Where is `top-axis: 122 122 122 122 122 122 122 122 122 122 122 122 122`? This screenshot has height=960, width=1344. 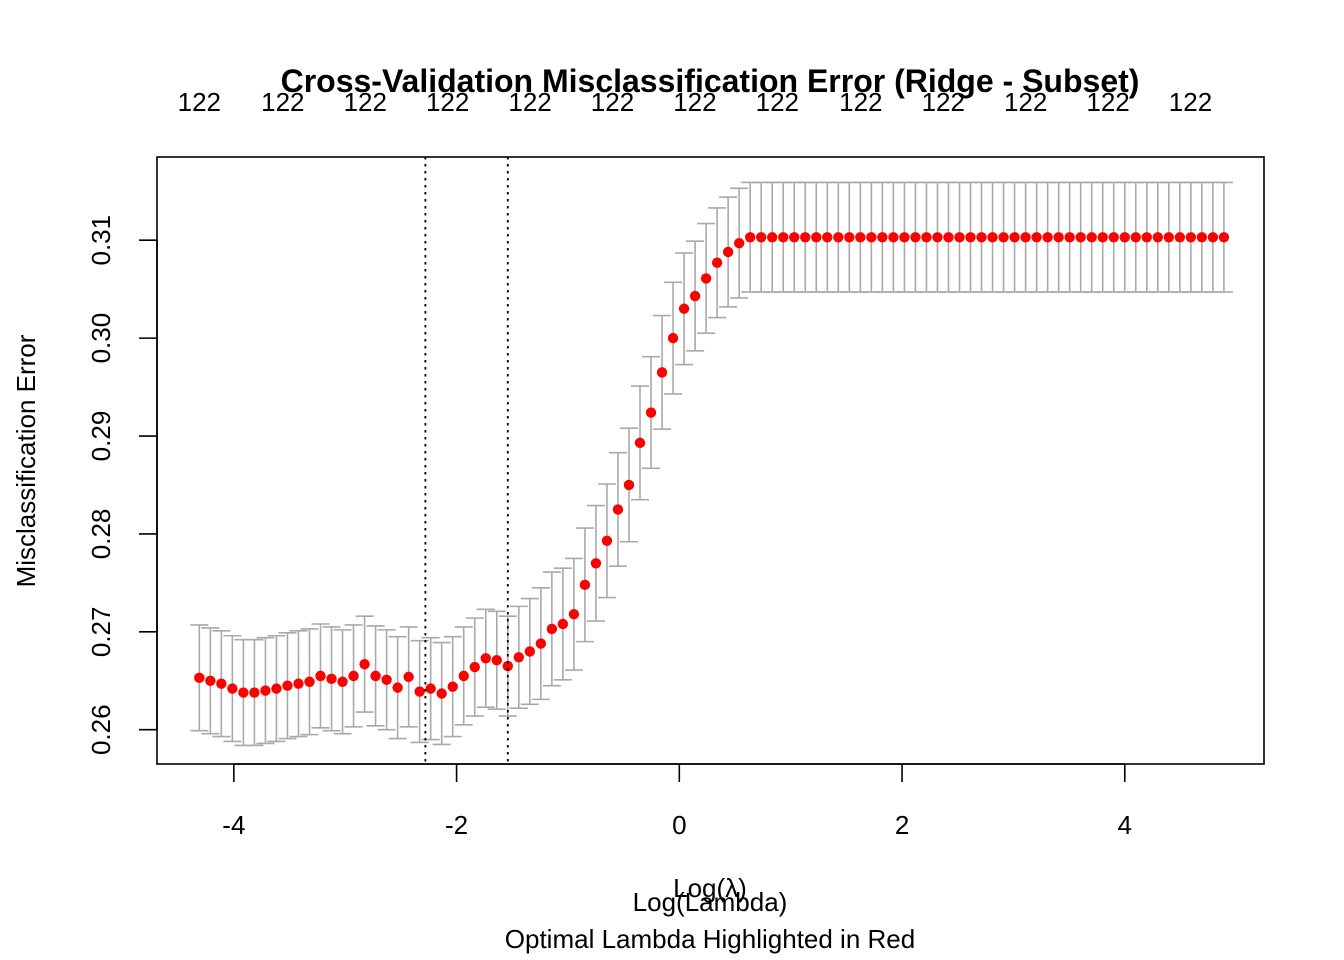 top-axis: 122 122 122 122 122 122 122 122 122 122 122 122 122 is located at coordinates (695, 102).